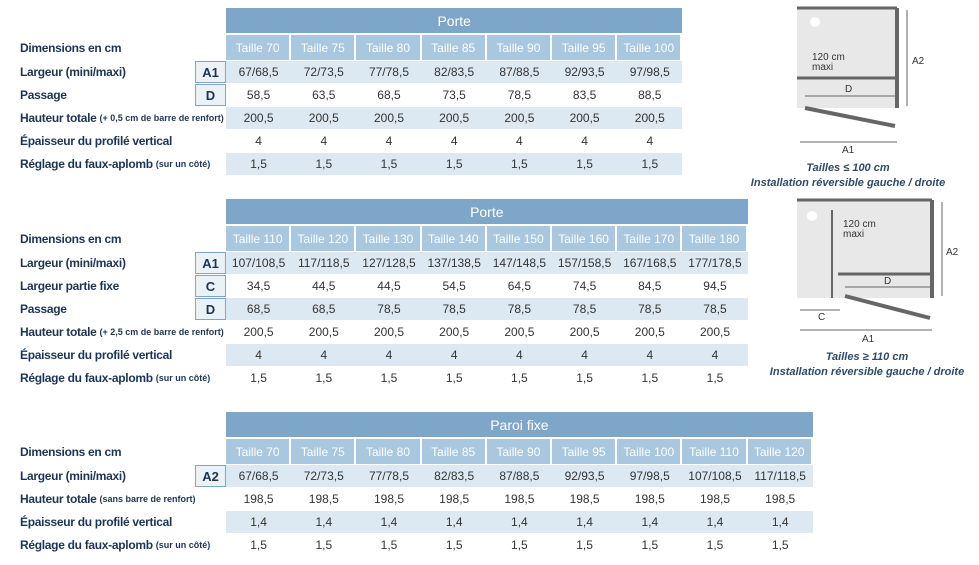 The height and width of the screenshot is (565, 979). Describe the element at coordinates (323, 72) in the screenshot. I see `cell-value: 72/73,5` at that location.